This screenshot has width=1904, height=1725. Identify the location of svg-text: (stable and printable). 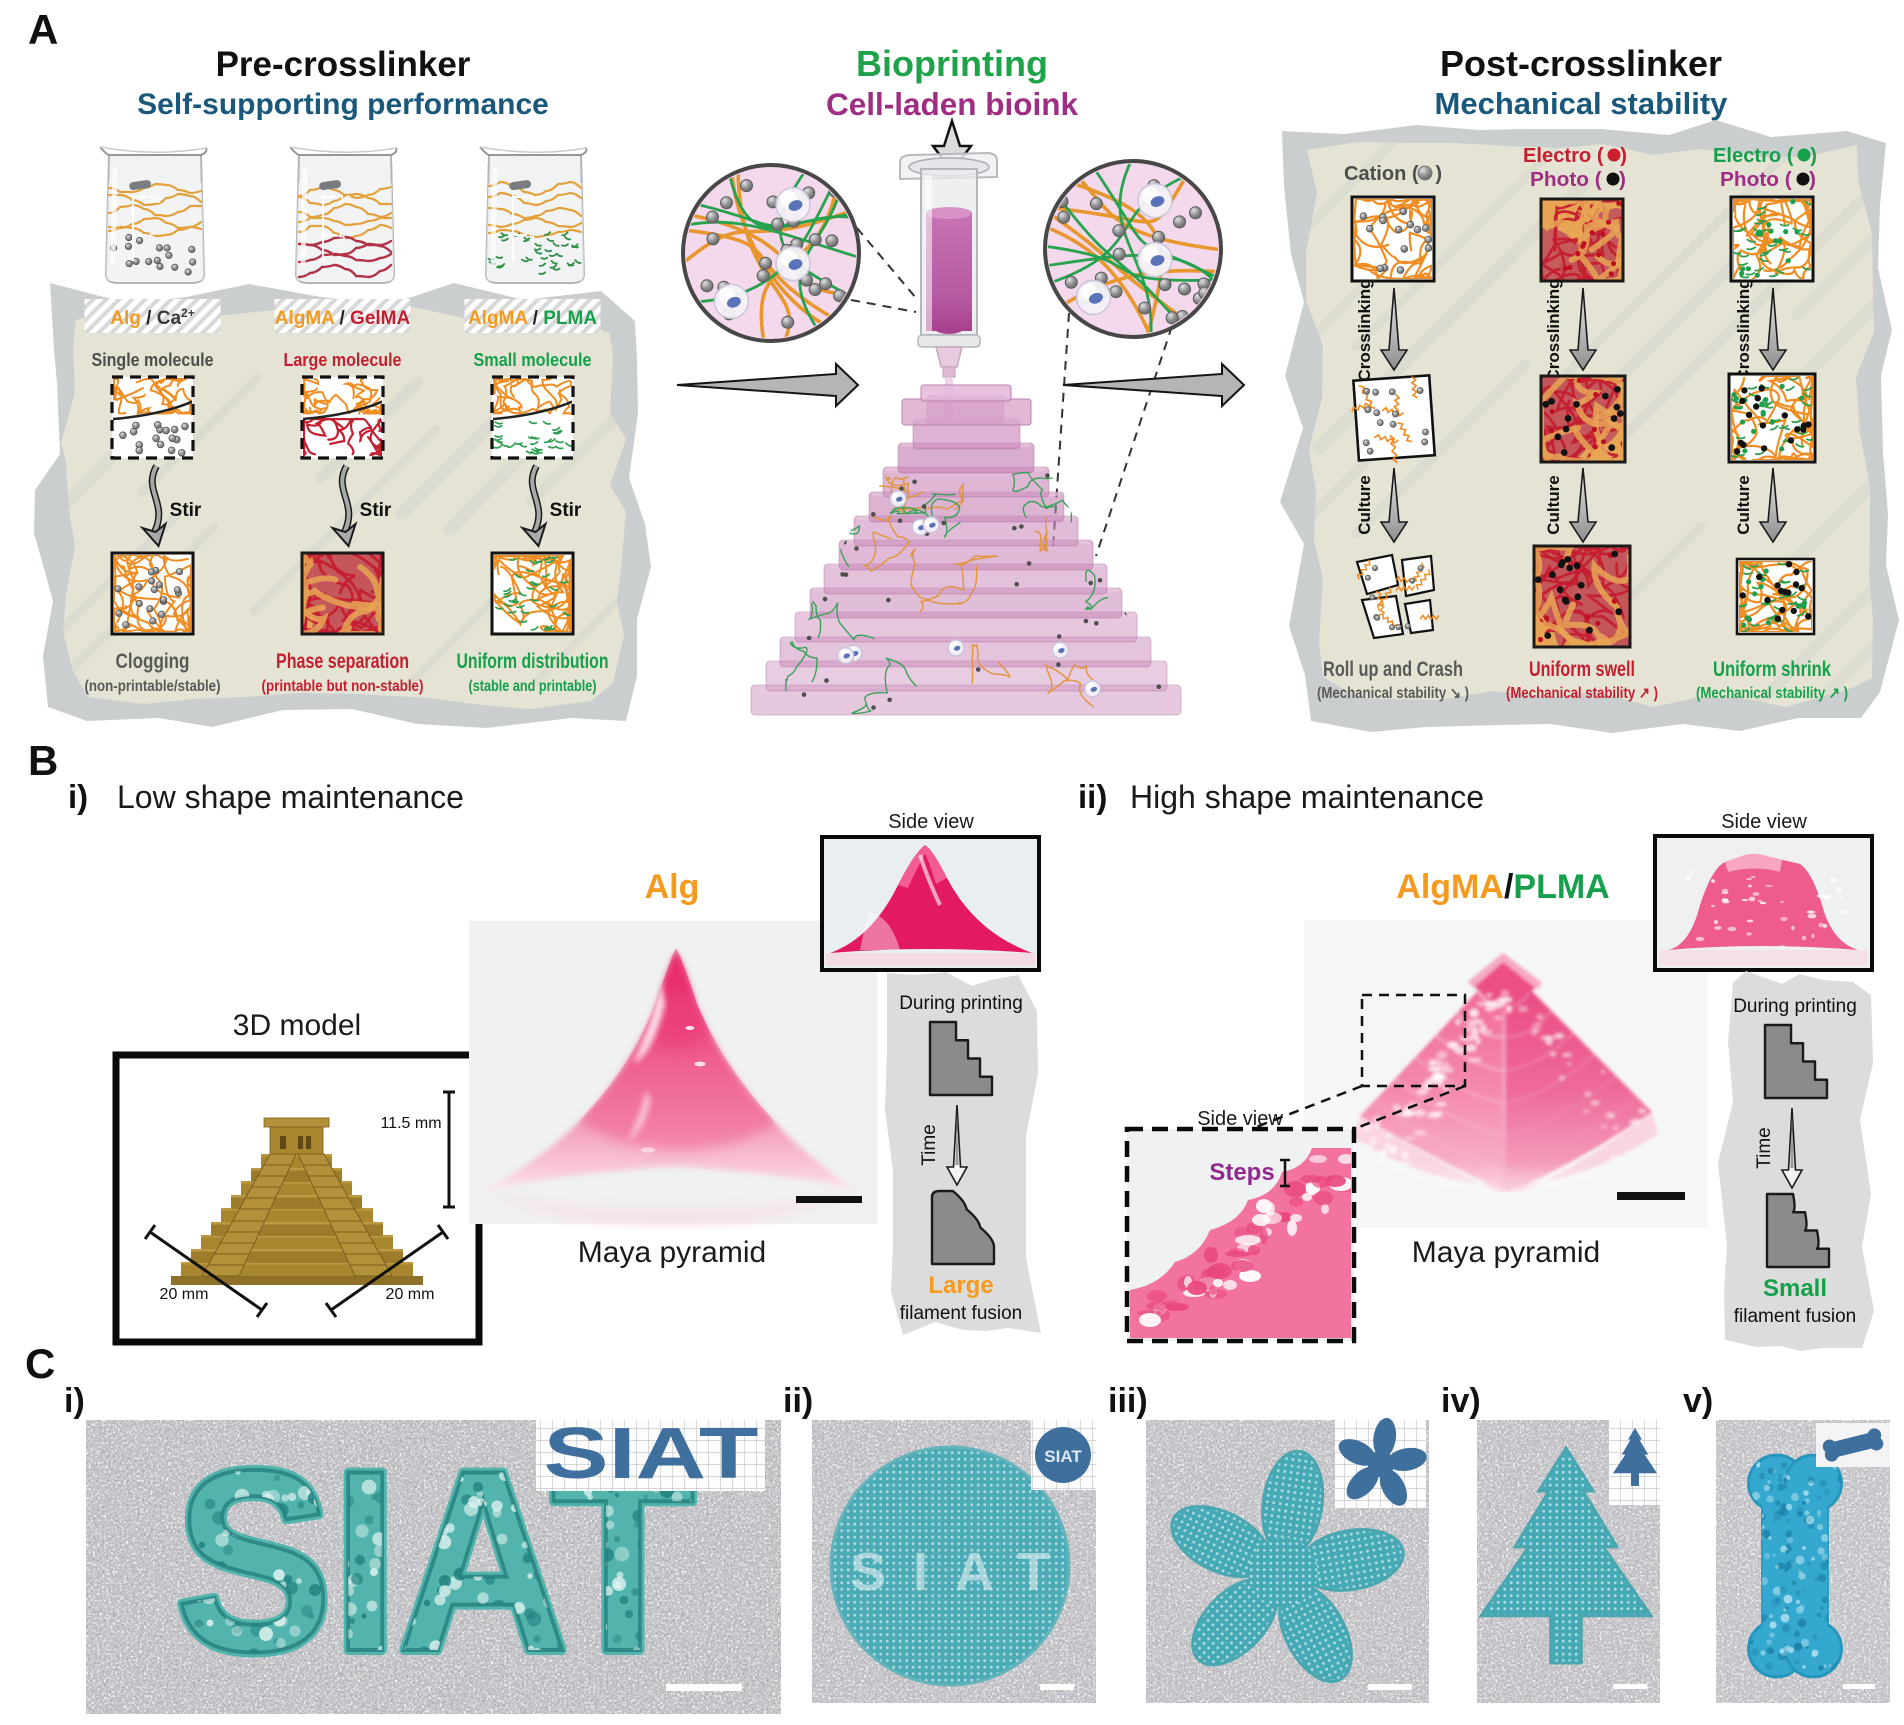
(533, 686).